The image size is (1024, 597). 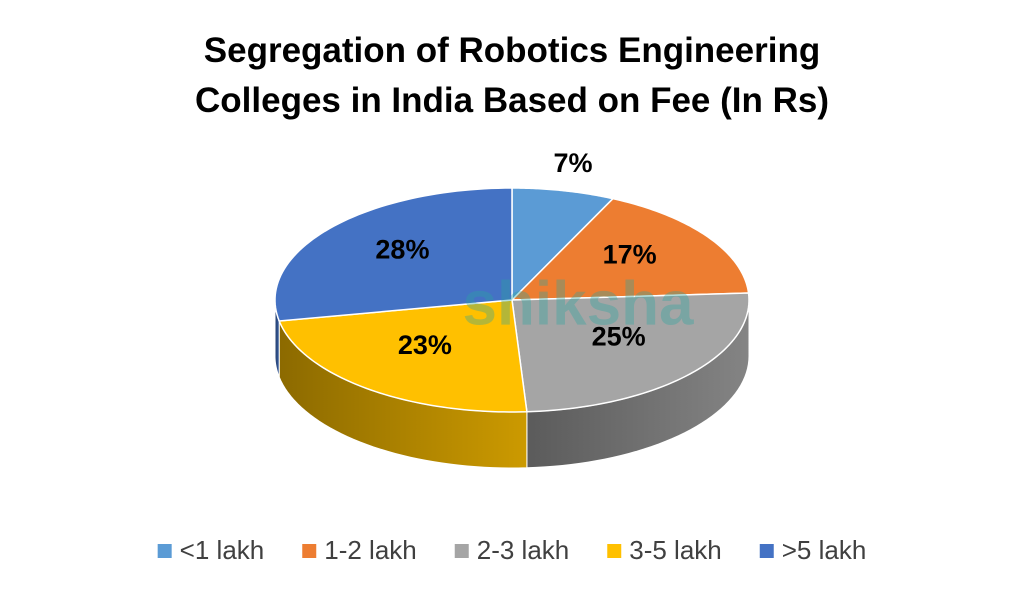 What do you see at coordinates (425, 345) in the screenshot?
I see `data-label: 23%` at bounding box center [425, 345].